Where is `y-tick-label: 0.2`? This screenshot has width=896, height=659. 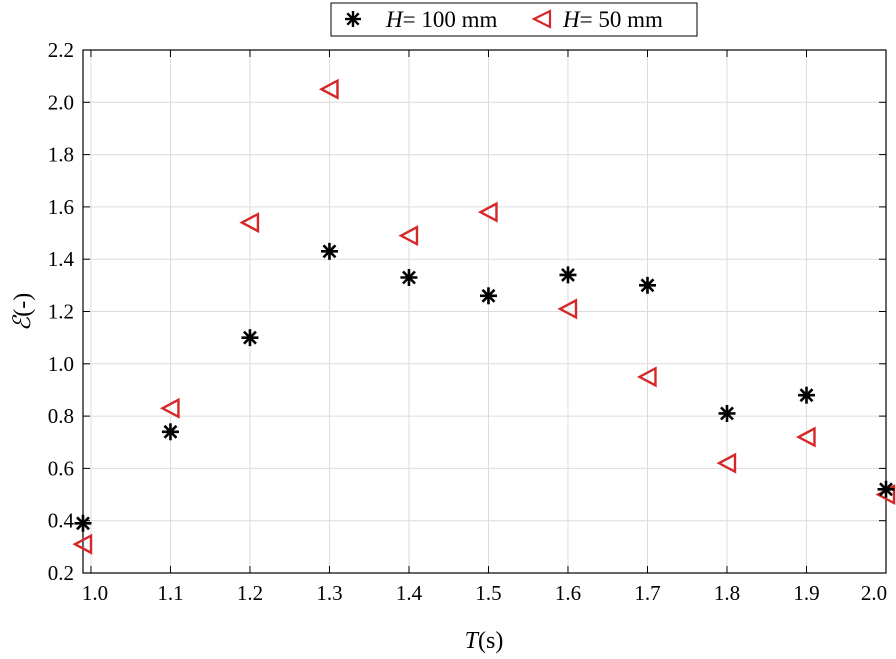
y-tick-label: 0.2 is located at coordinates (61, 573).